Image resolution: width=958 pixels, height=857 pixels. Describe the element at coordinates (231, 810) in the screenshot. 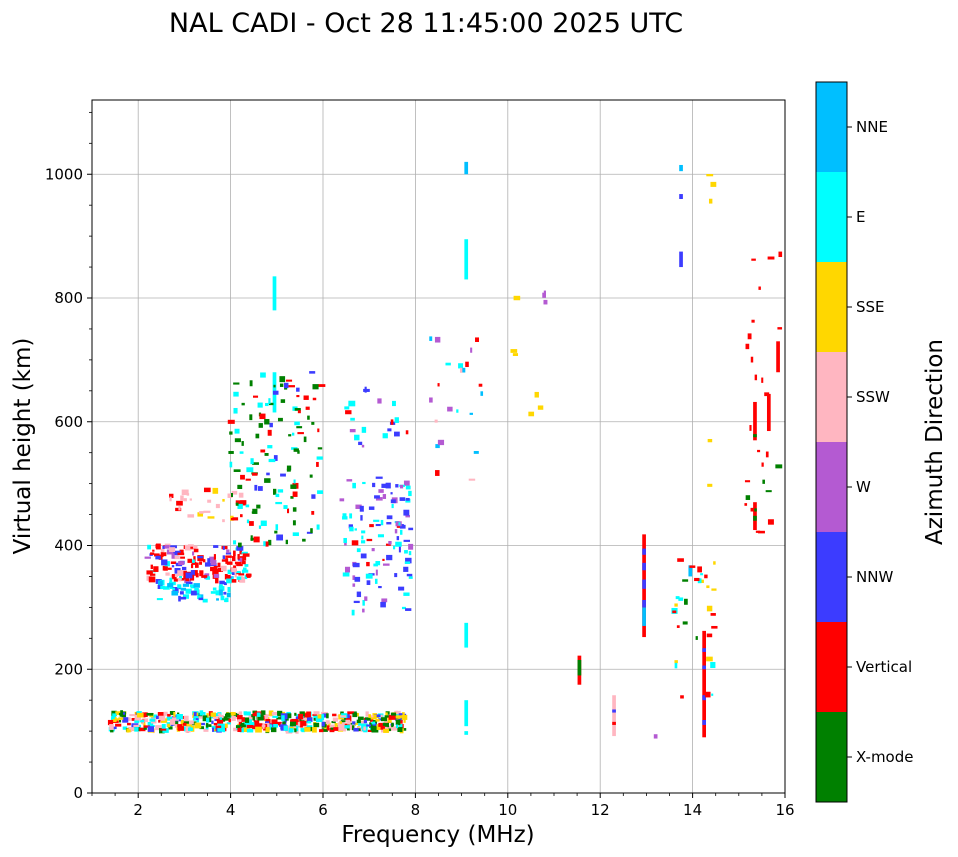

I see `x-tick-label: 4` at that location.